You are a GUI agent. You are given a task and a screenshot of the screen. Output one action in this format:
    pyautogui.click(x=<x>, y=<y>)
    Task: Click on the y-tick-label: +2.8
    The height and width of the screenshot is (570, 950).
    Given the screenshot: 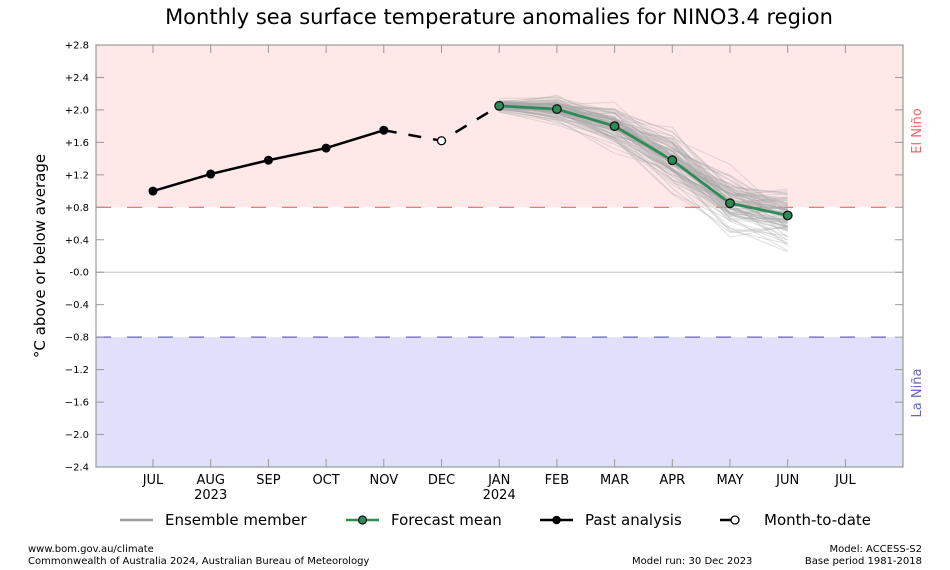 What is the action you would take?
    pyautogui.click(x=77, y=46)
    